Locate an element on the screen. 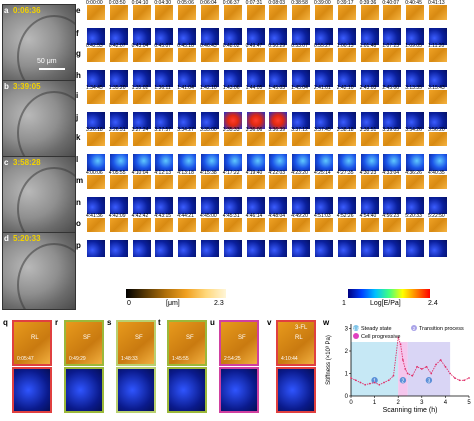  stiffness-colorbar-min: 1 is located at coordinates (344, 303).